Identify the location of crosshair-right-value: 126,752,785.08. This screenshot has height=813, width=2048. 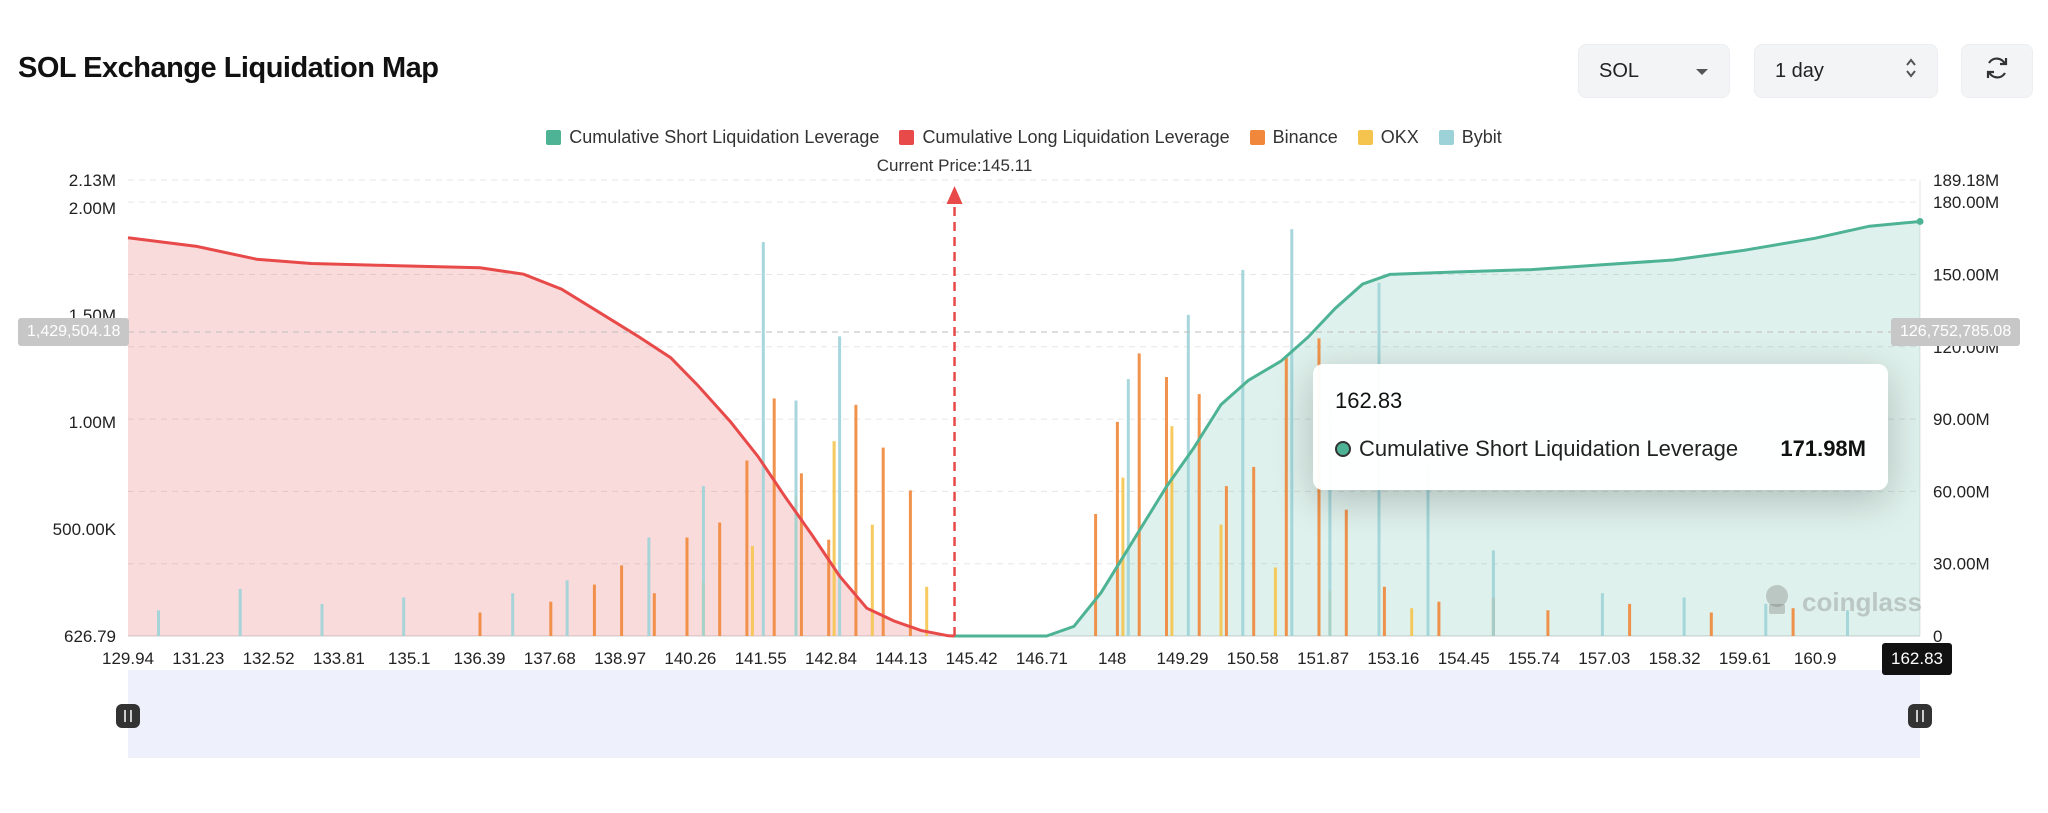
(1956, 332).